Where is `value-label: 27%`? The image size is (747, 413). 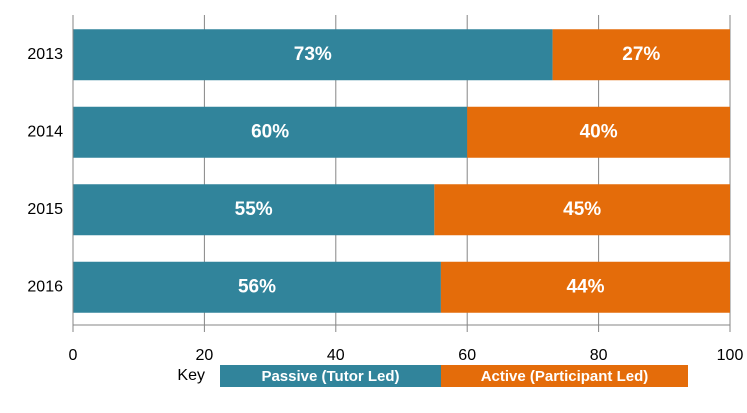
value-label: 27% is located at coordinates (641, 54).